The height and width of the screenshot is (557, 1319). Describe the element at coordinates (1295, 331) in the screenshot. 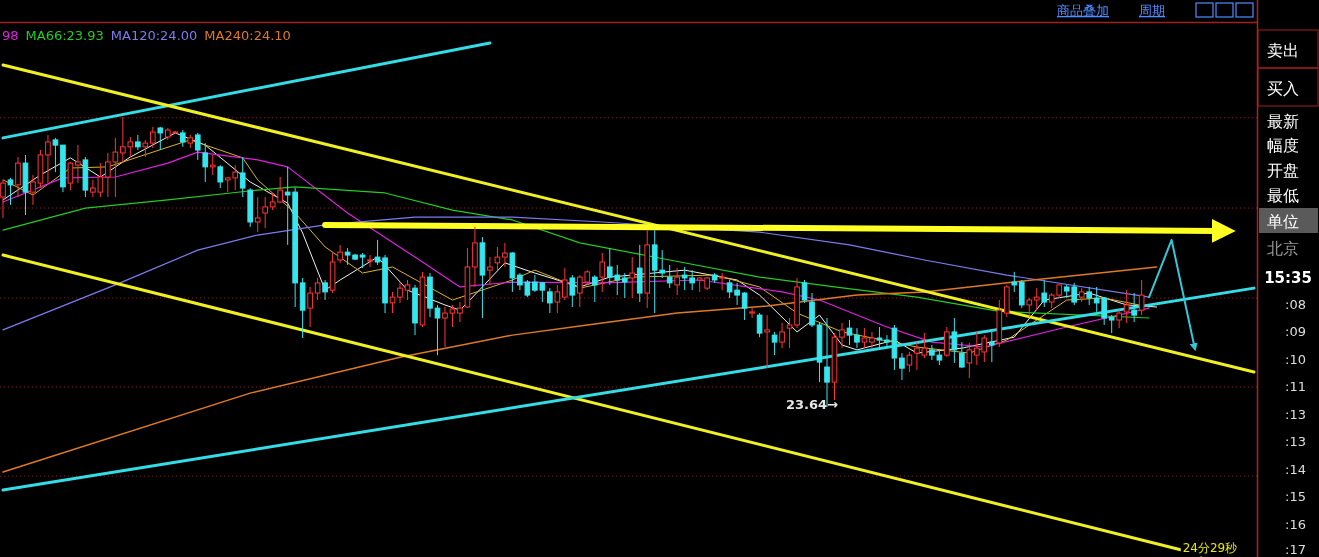

I see `text: :09` at that location.